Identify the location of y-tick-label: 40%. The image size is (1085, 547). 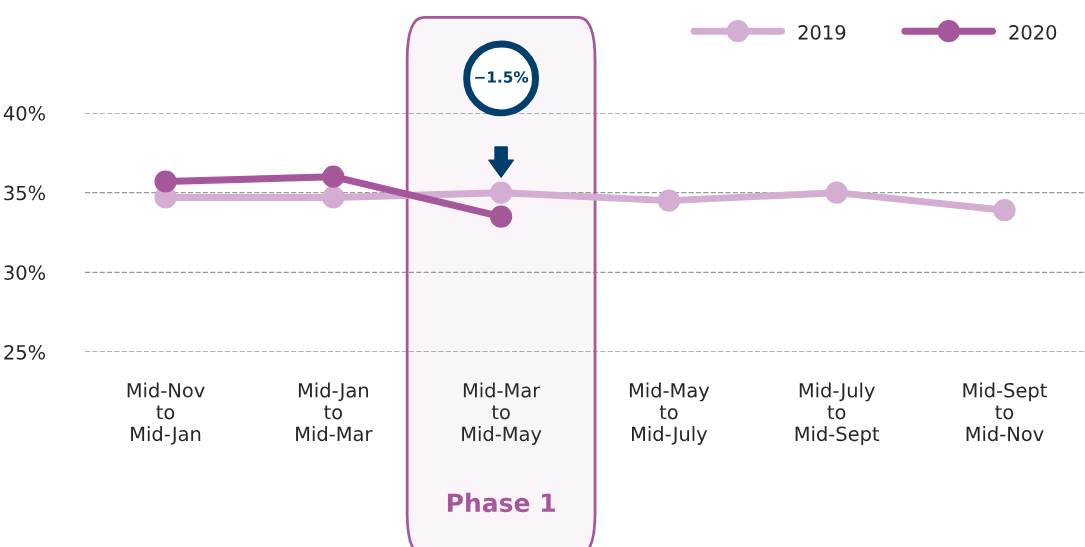
(24, 113).